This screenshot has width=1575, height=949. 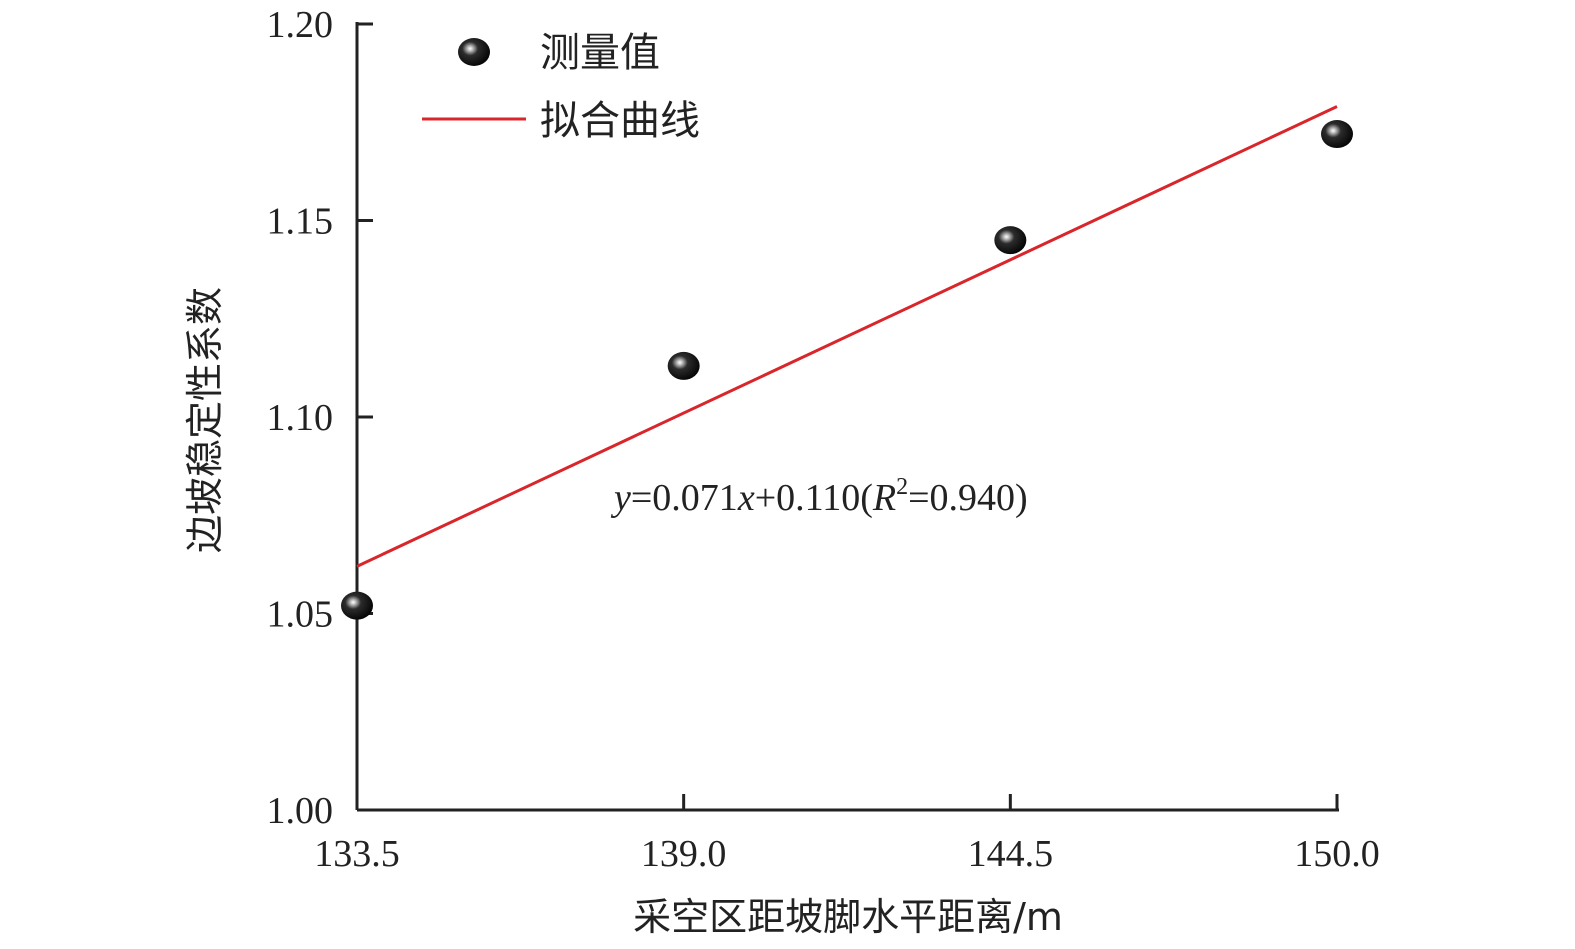 What do you see at coordinates (814, 498) in the screenshot?
I see `eq-intercept: +0.110(` at bounding box center [814, 498].